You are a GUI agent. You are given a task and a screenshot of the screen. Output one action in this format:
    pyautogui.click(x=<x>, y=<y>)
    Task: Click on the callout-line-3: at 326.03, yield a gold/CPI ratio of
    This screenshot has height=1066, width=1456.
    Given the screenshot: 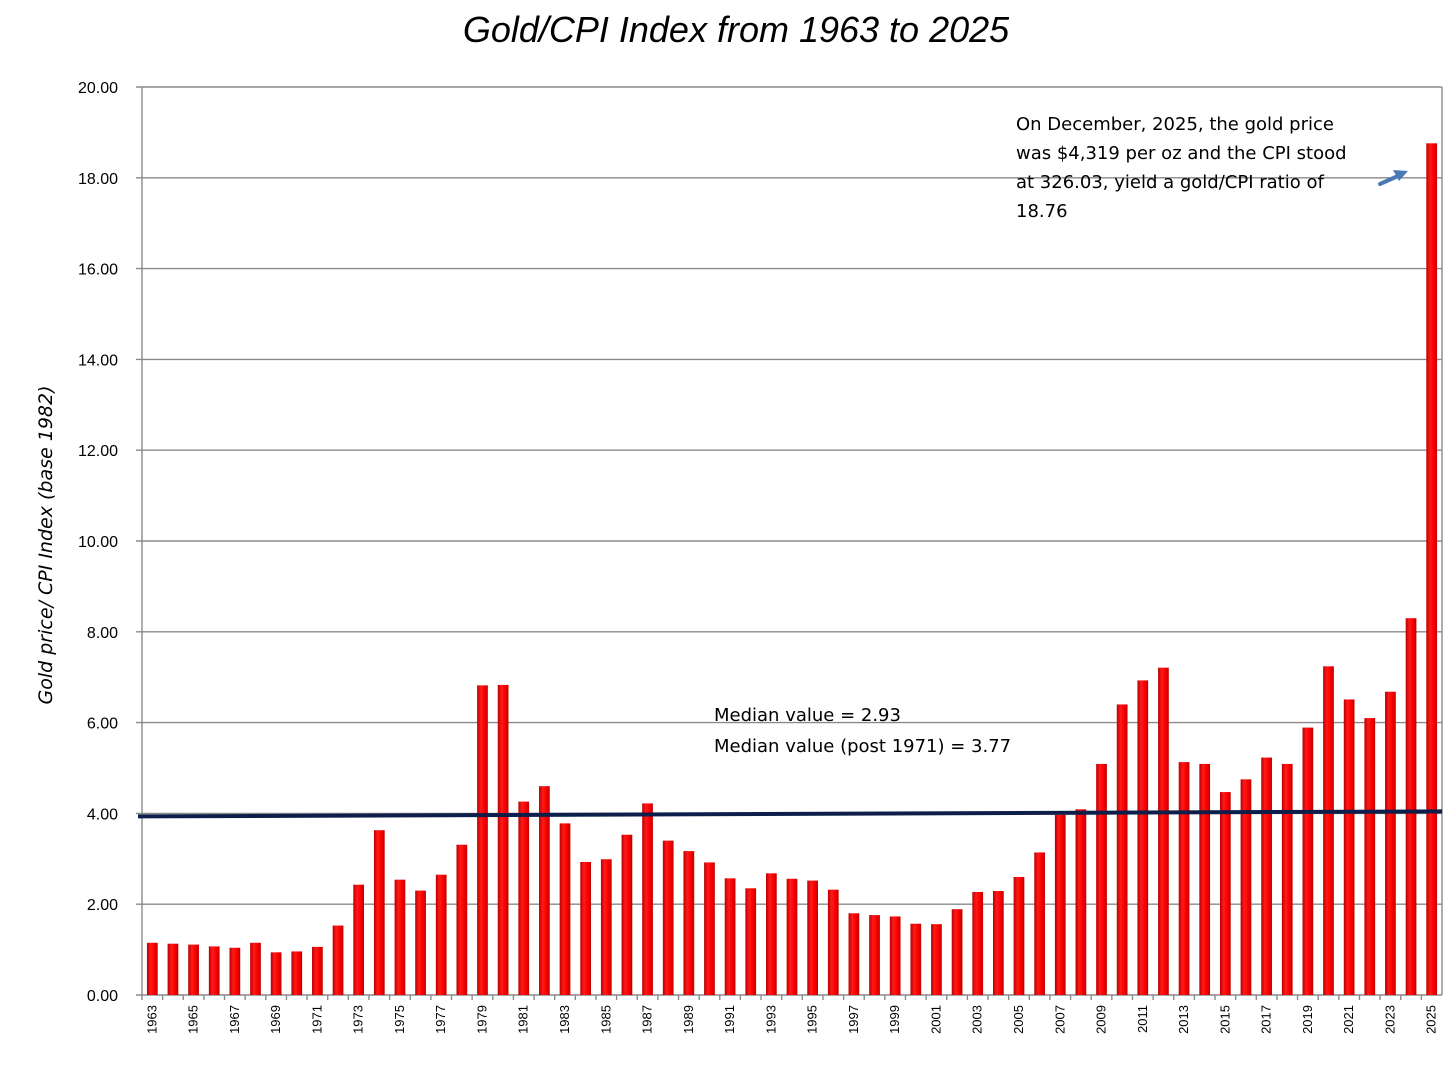 What is the action you would take?
    pyautogui.click(x=1170, y=182)
    